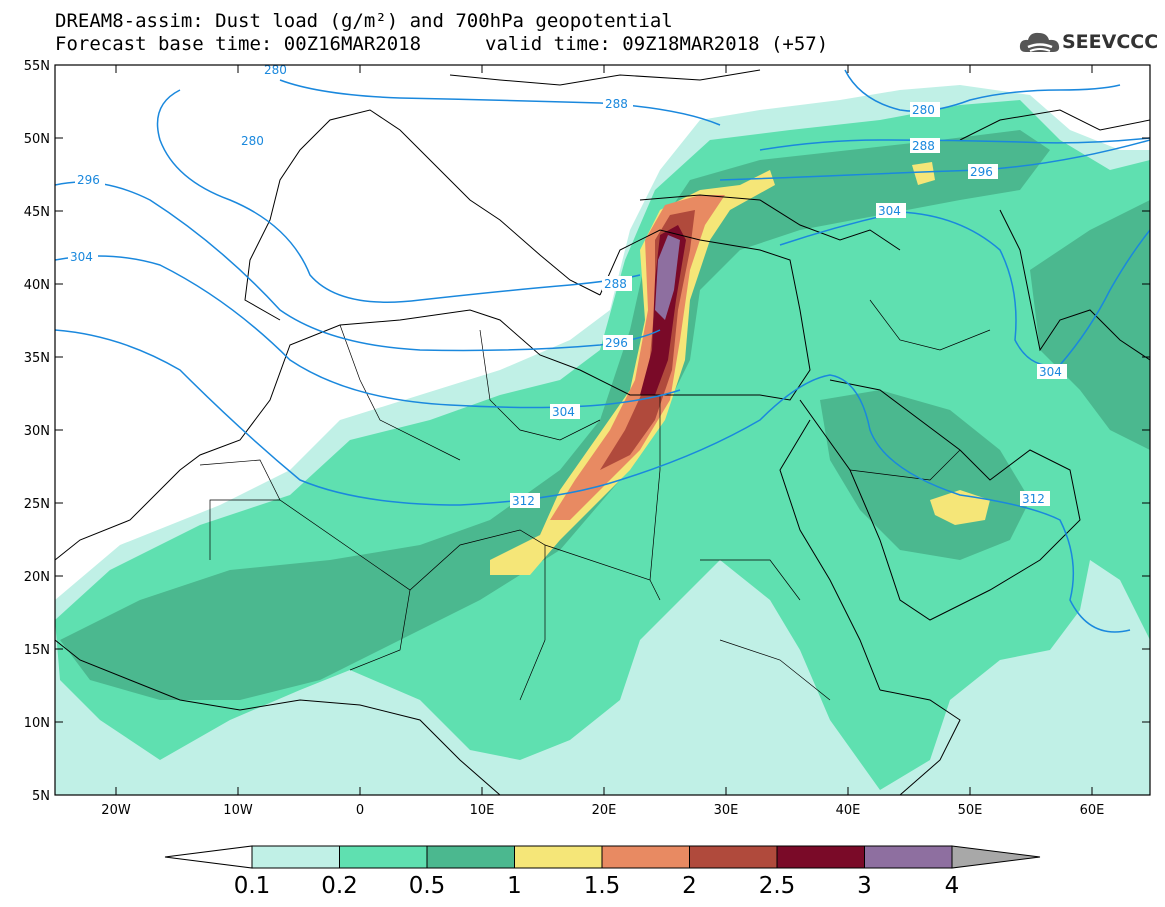 The height and width of the screenshot is (907, 1165). I want to click on seevccc-logo: SEEVCCC, so click(1088, 43).